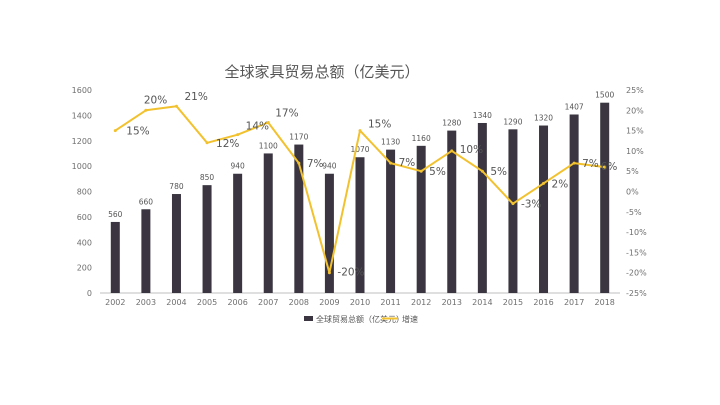 The image size is (720, 405). Describe the element at coordinates (636, 273) in the screenshot. I see `right-tick-label: -20%` at that location.